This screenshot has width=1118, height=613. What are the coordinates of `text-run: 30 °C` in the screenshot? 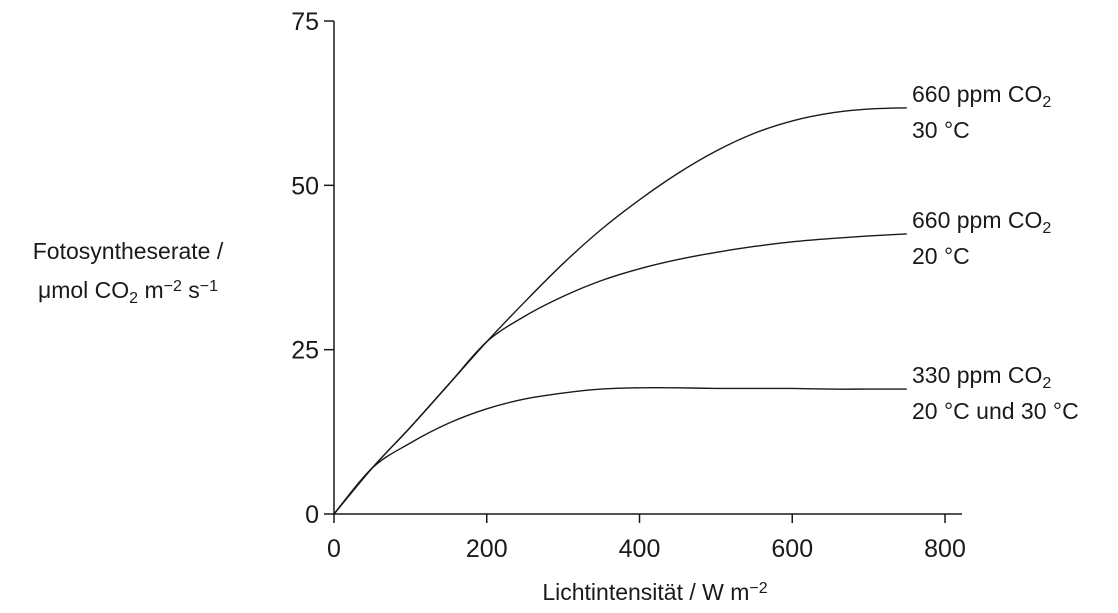 It's located at (941, 130).